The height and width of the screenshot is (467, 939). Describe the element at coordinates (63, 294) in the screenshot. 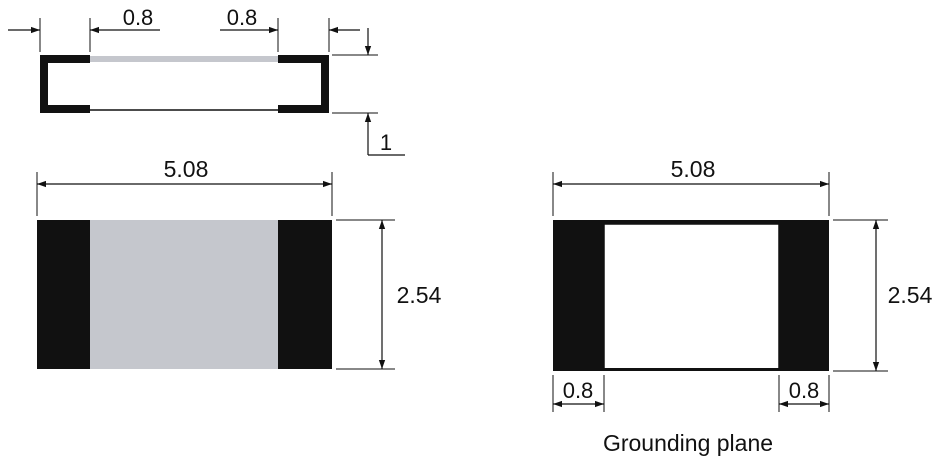

I see `top-view-left-terminal` at that location.